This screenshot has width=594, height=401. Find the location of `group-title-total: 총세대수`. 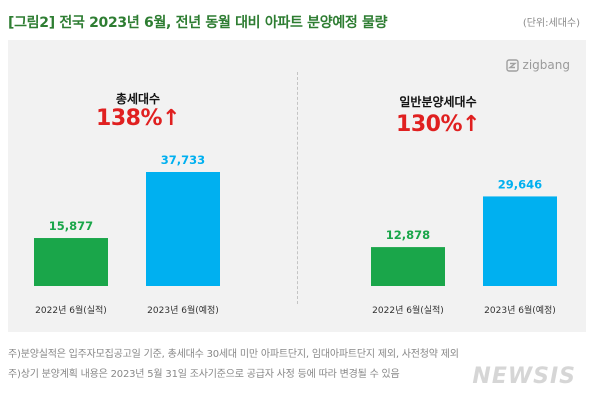

group-title-total: 총세대수 is located at coordinates (138, 99).